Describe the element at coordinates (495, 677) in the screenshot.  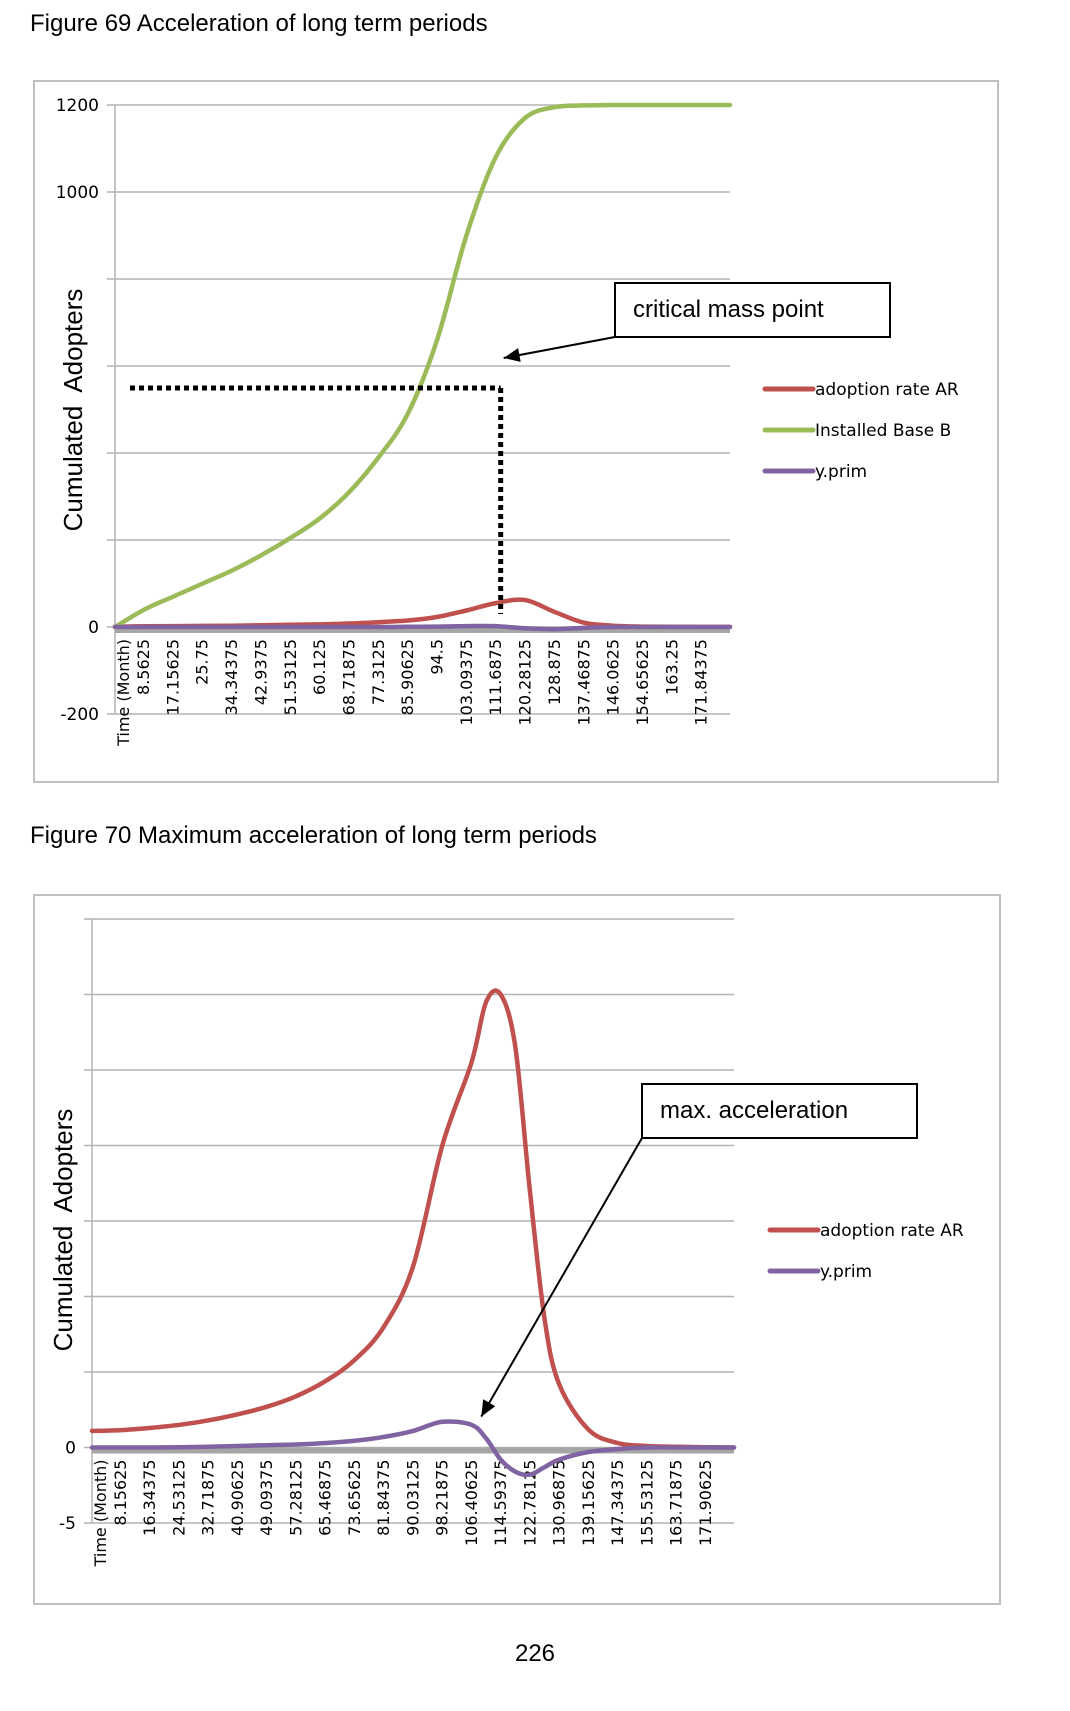
I see `x-tick-label: 111.6875` at that location.